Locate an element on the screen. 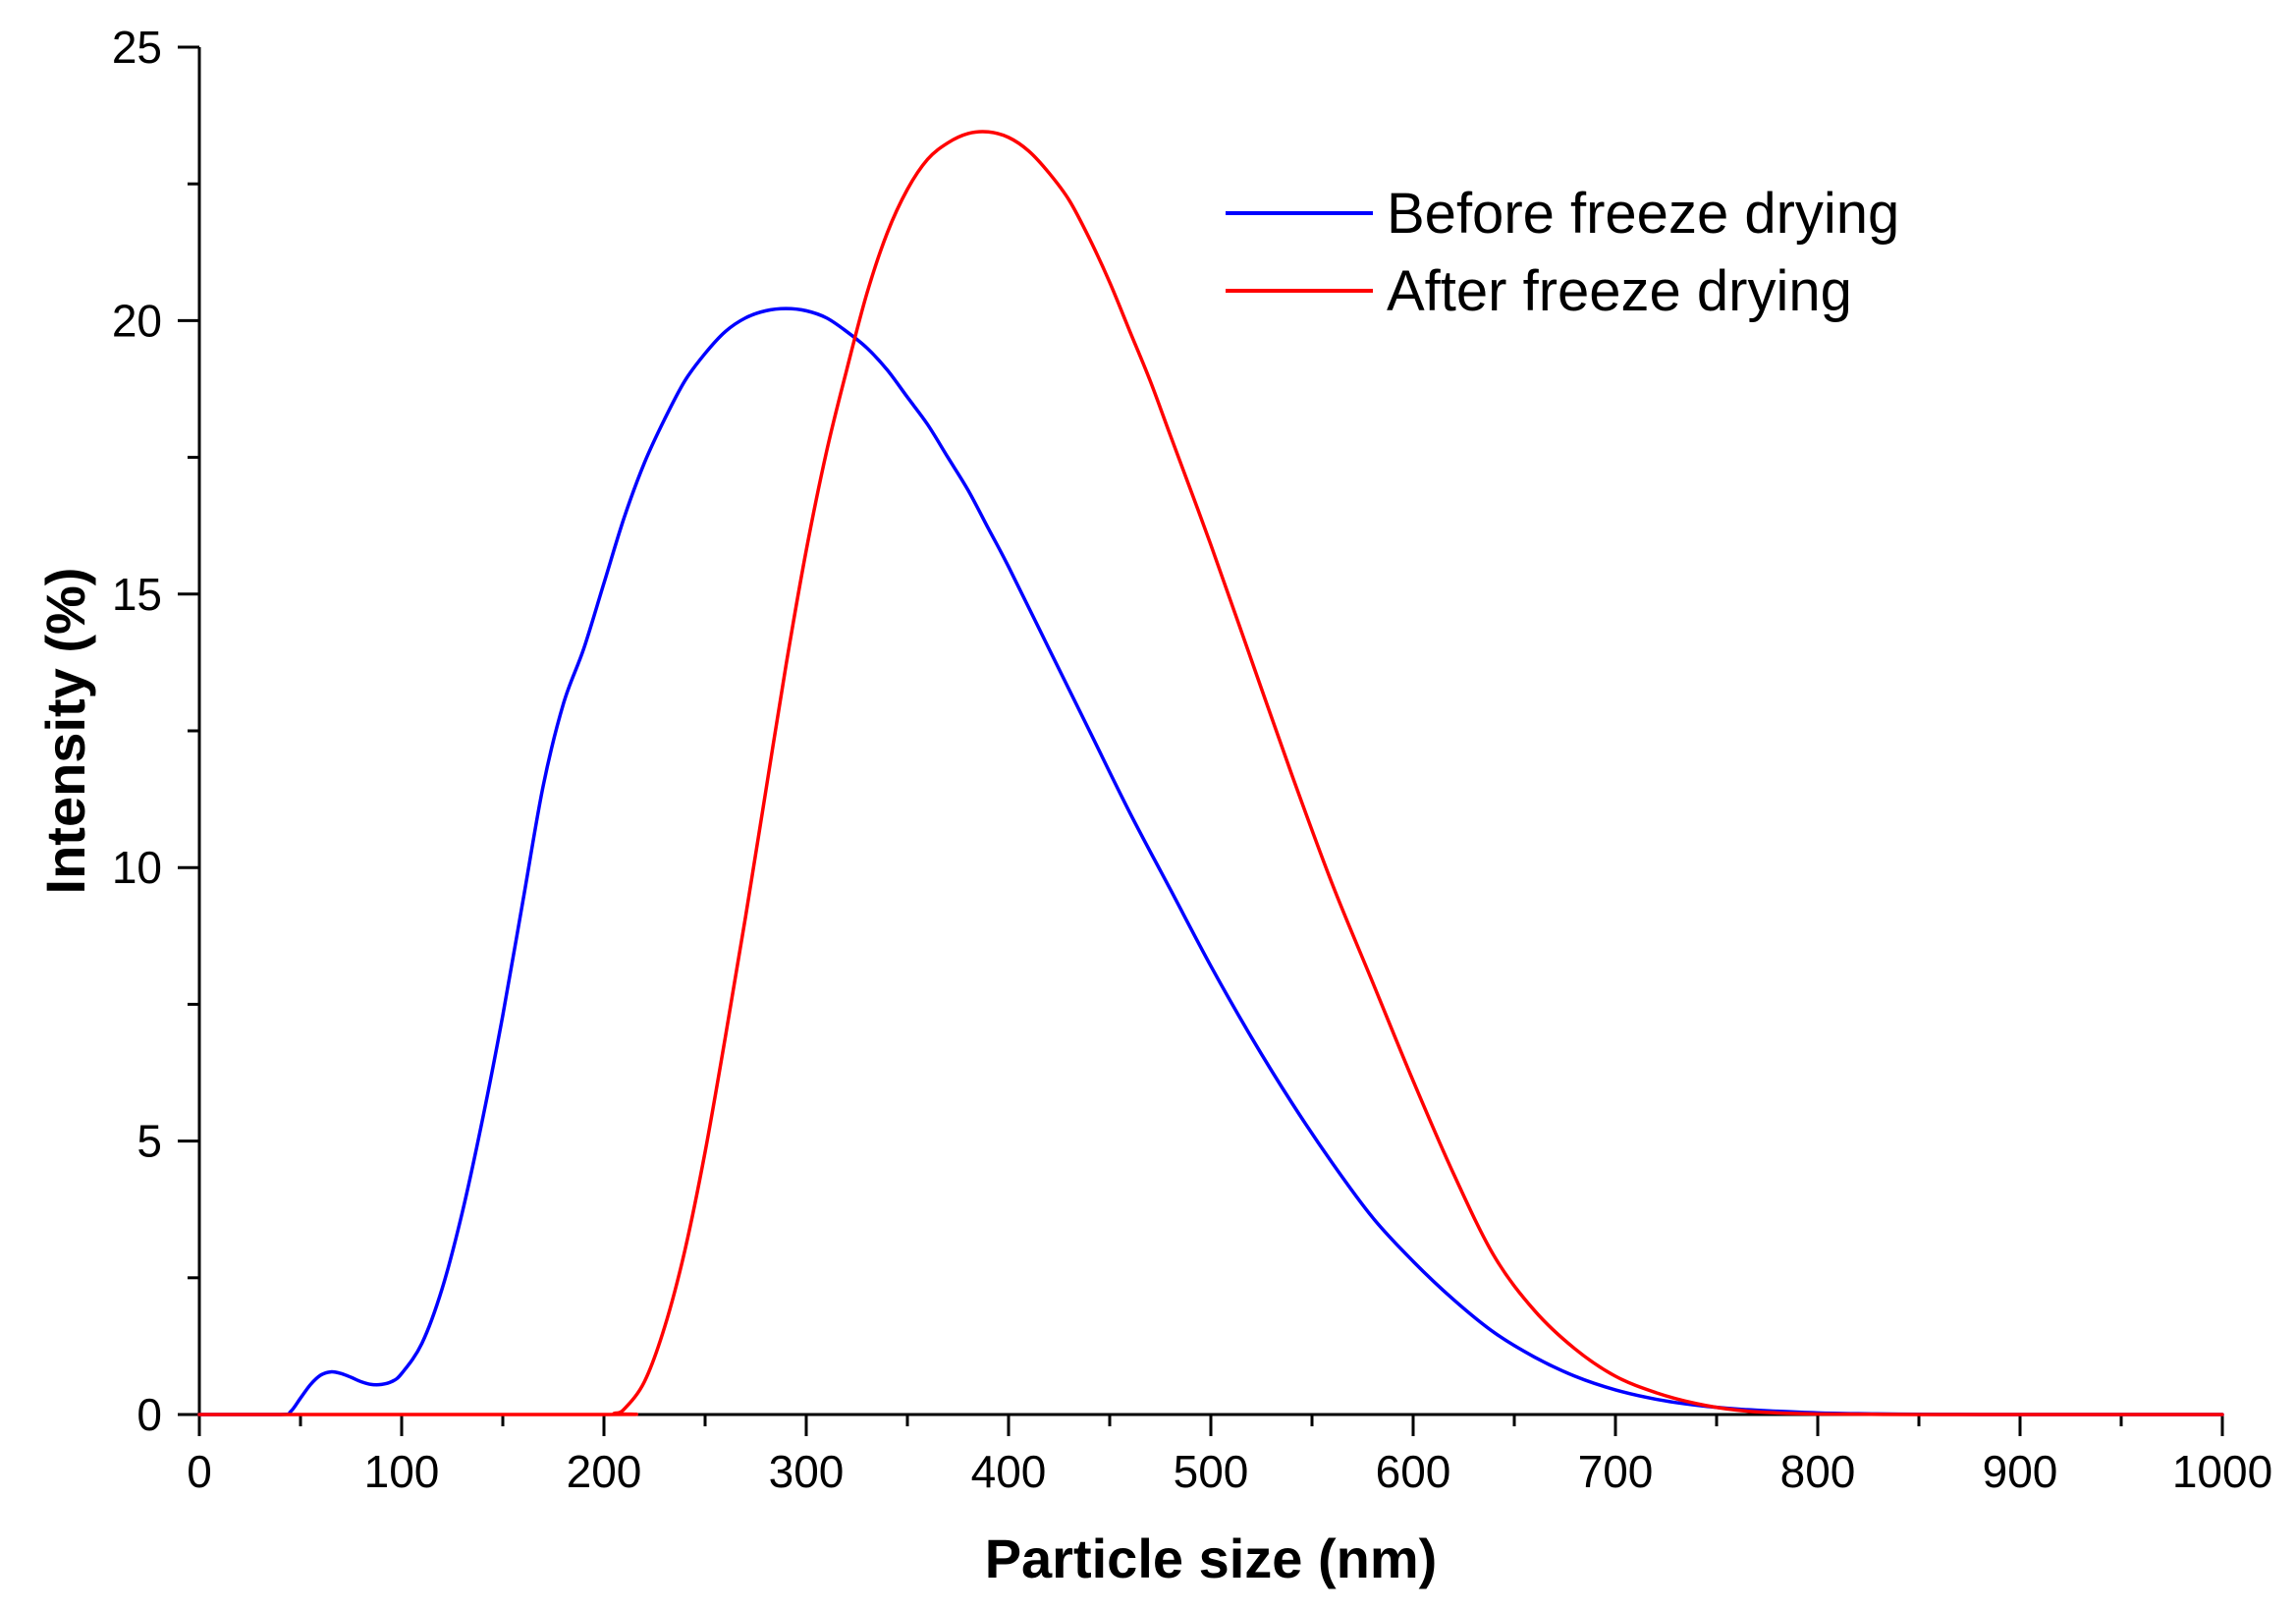  legend-label: Before freeze drying is located at coordinates (1643, 214).